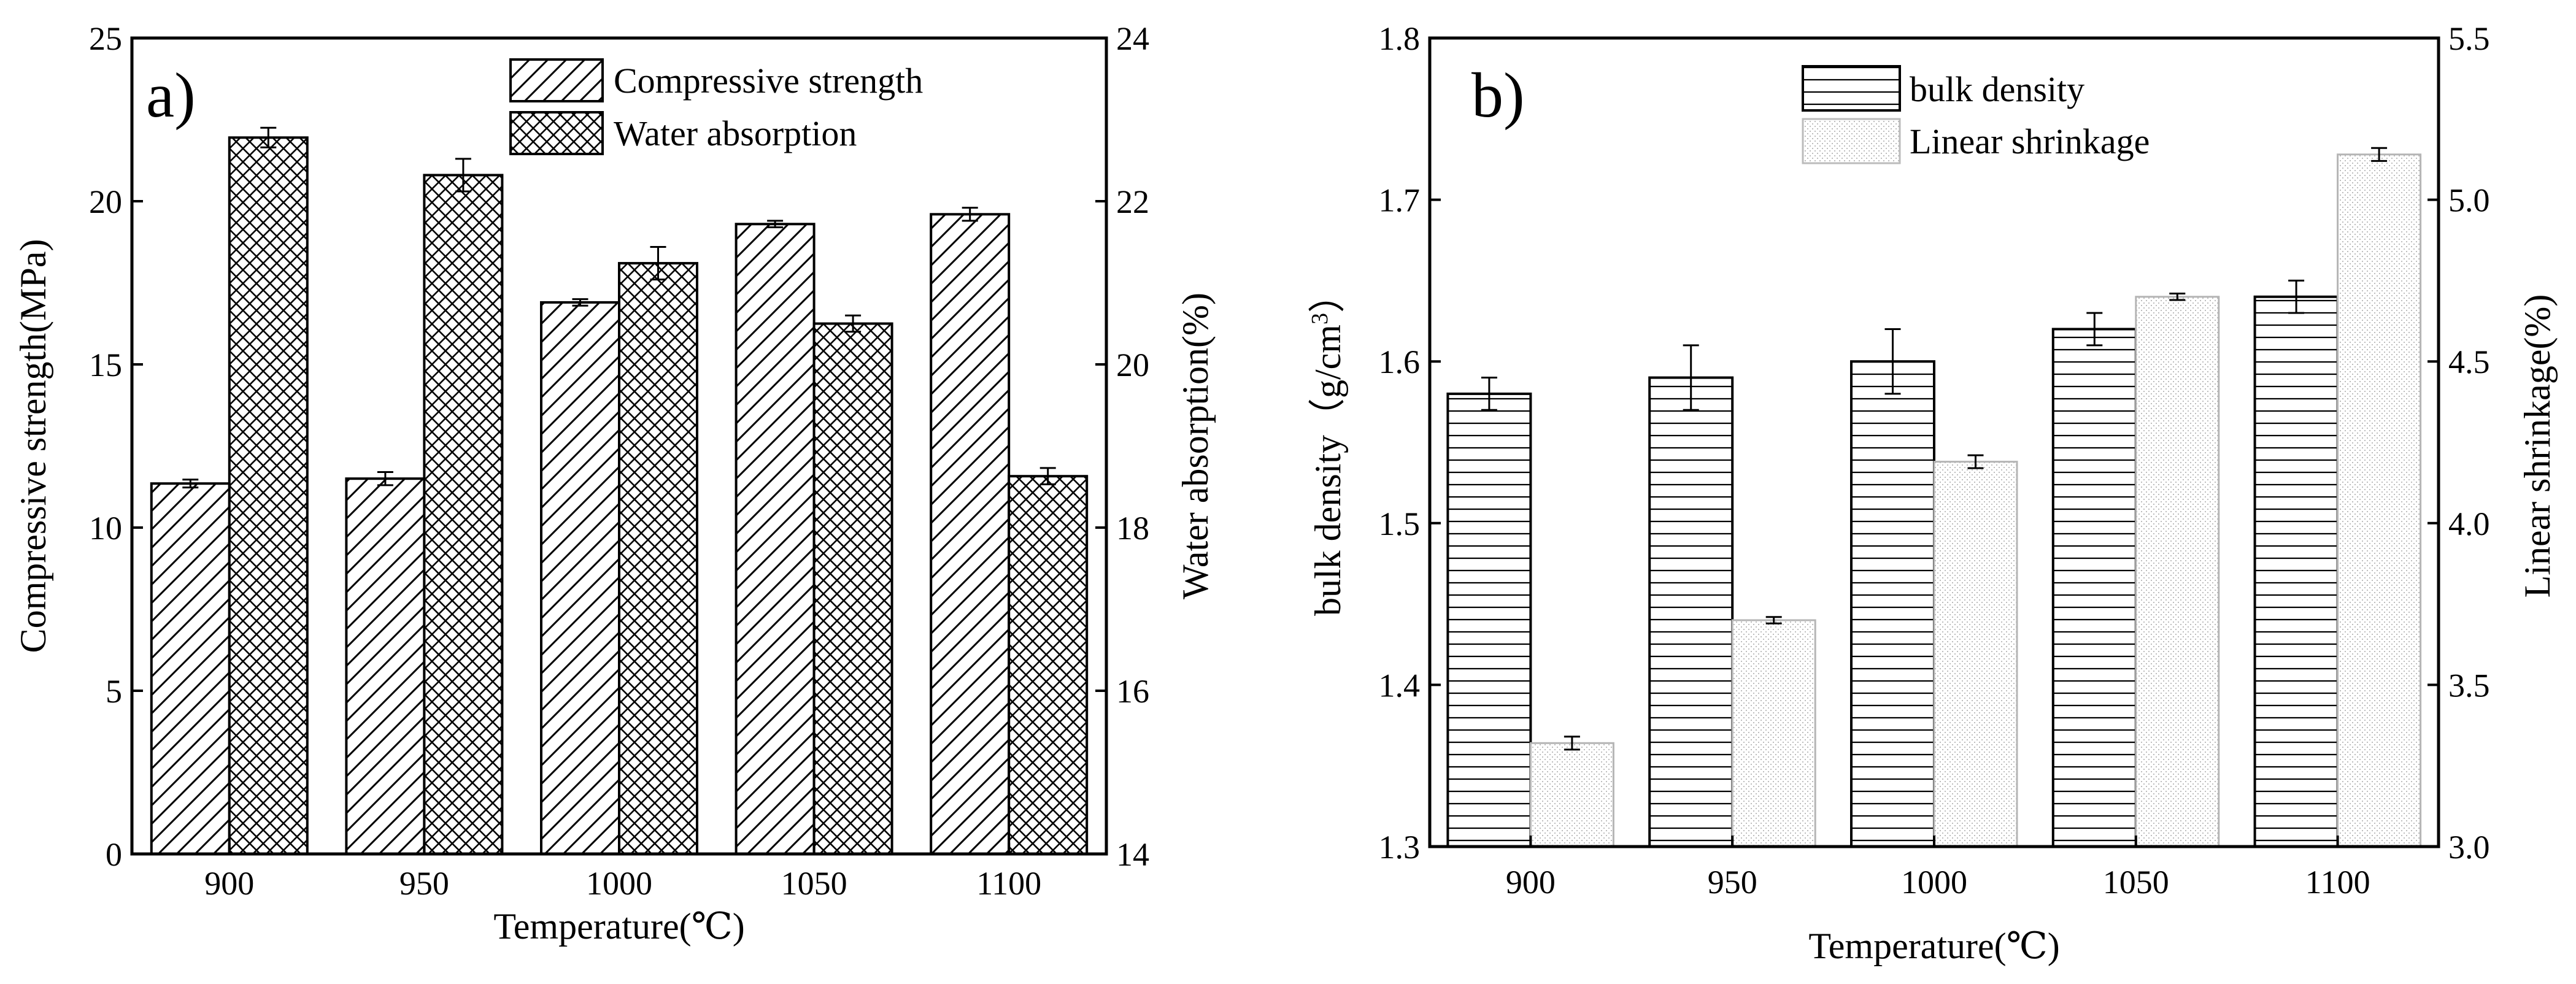 Image resolution: width=2576 pixels, height=984 pixels. I want to click on chart-y2-tick-label: 24, so click(1132, 38).